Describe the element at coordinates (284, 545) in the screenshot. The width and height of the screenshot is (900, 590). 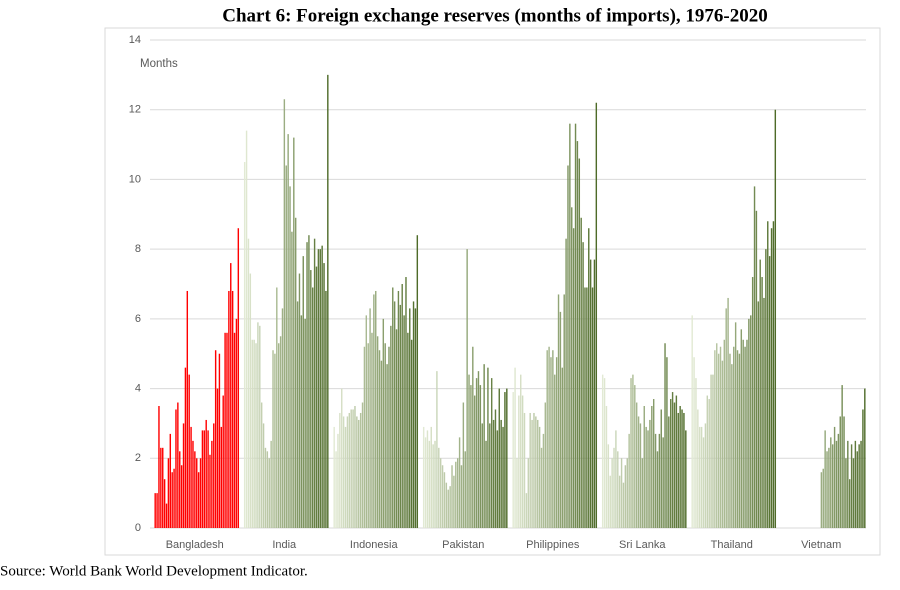
I see `x-tick-label: India` at that location.